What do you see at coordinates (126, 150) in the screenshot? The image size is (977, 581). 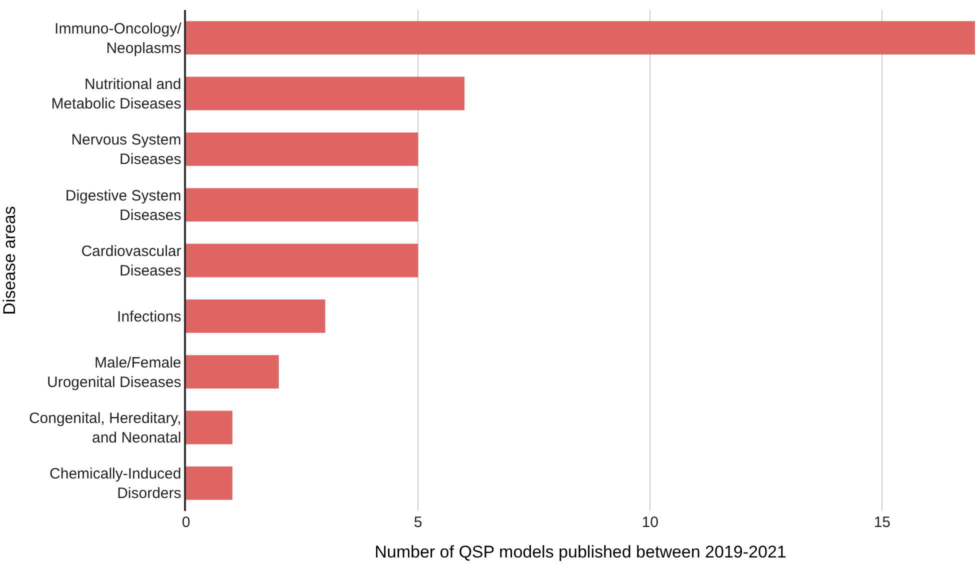 I see `y-tick-label: Nervous System Diseases` at bounding box center [126, 150].